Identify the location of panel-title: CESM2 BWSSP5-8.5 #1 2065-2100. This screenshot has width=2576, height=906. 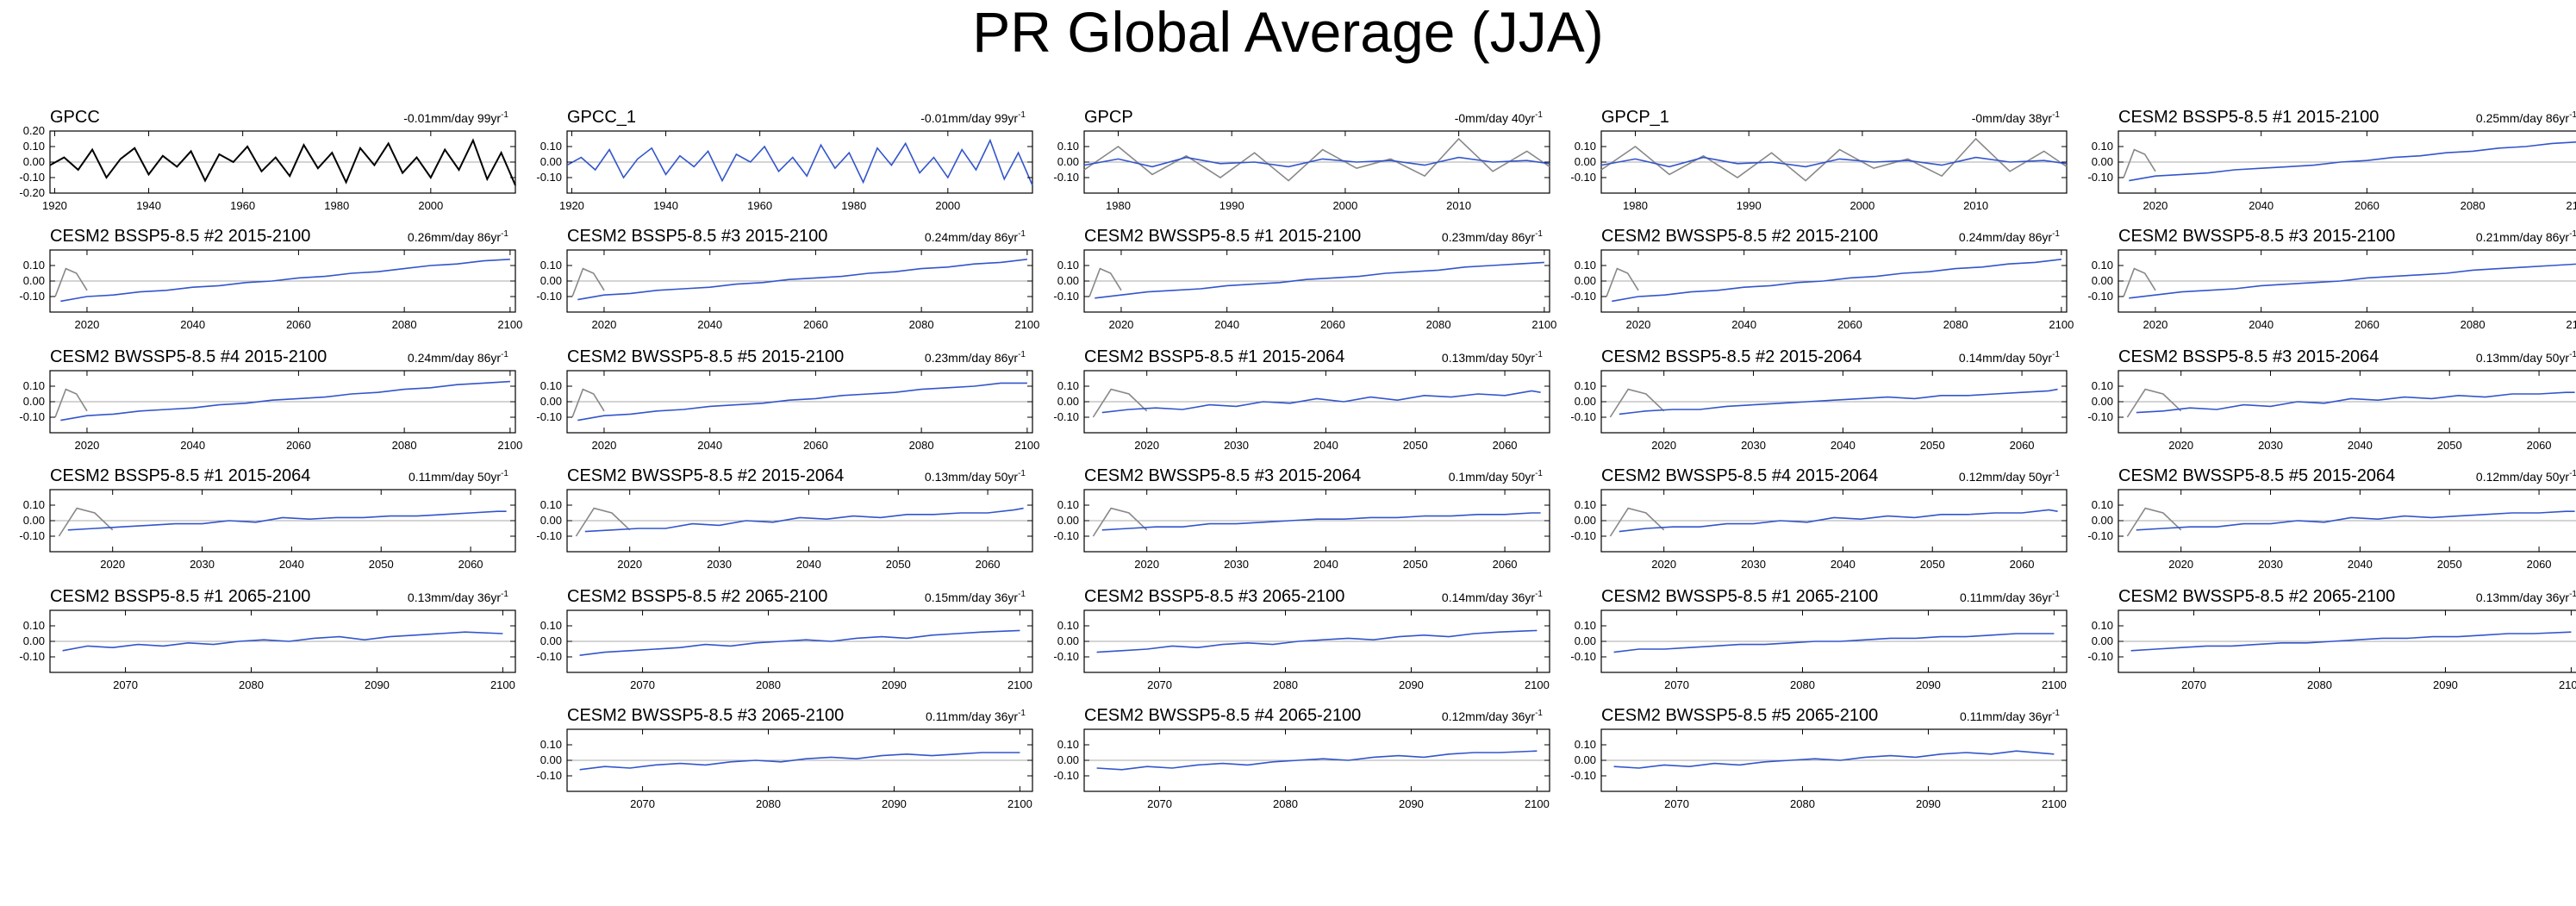
(1739, 596).